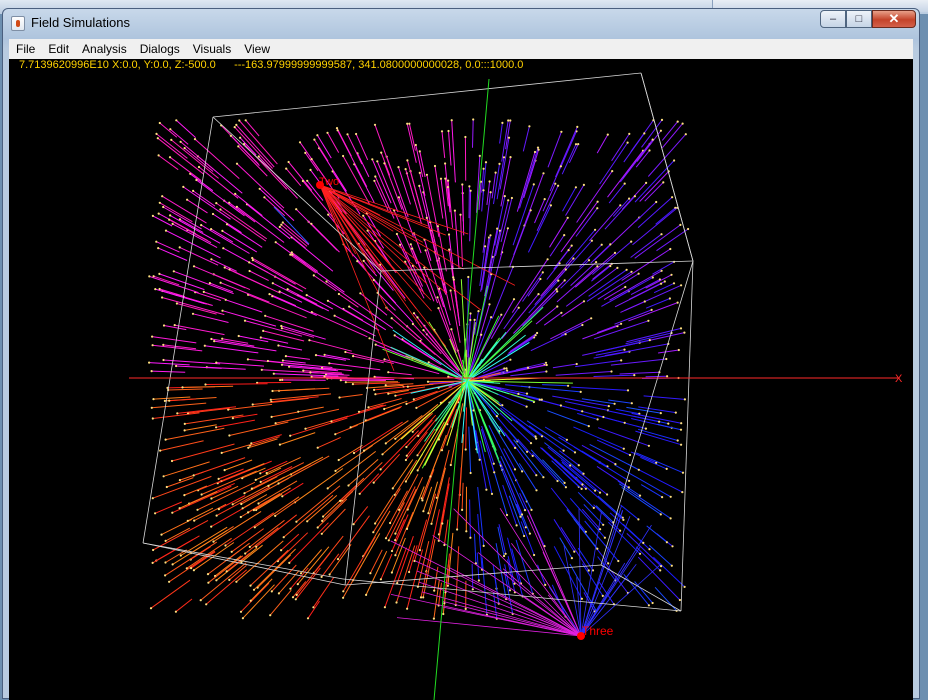 The height and width of the screenshot is (700, 928). Describe the element at coordinates (104, 49) in the screenshot. I see `menu-analysis: Analysis` at that location.